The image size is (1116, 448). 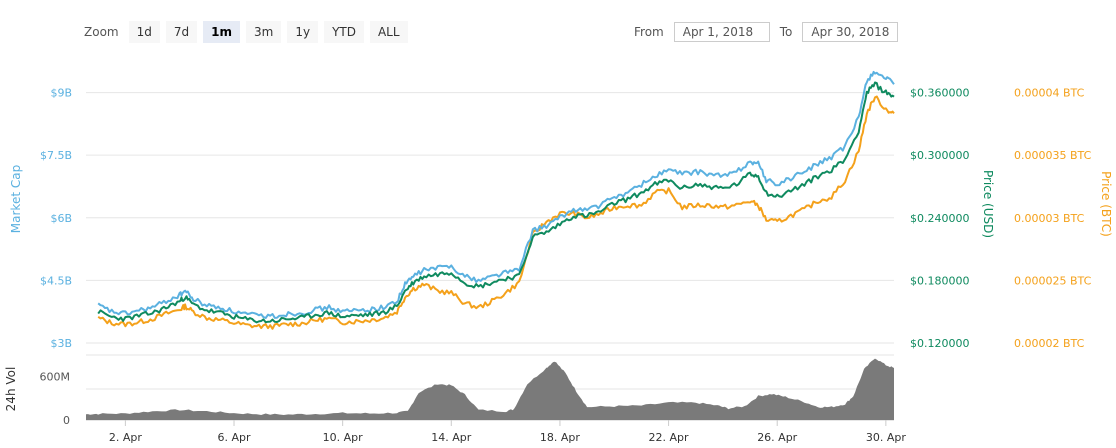 What do you see at coordinates (61, 343) in the screenshot?
I see `market-cap-tick-label: $3B` at bounding box center [61, 343].